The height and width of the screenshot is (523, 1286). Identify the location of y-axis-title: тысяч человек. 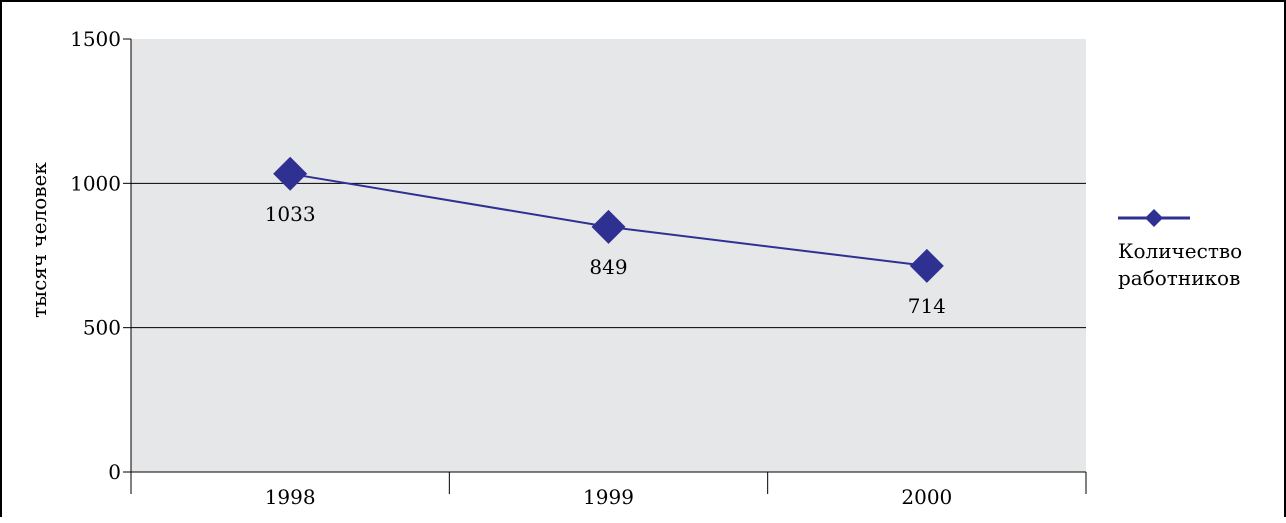
(39, 240).